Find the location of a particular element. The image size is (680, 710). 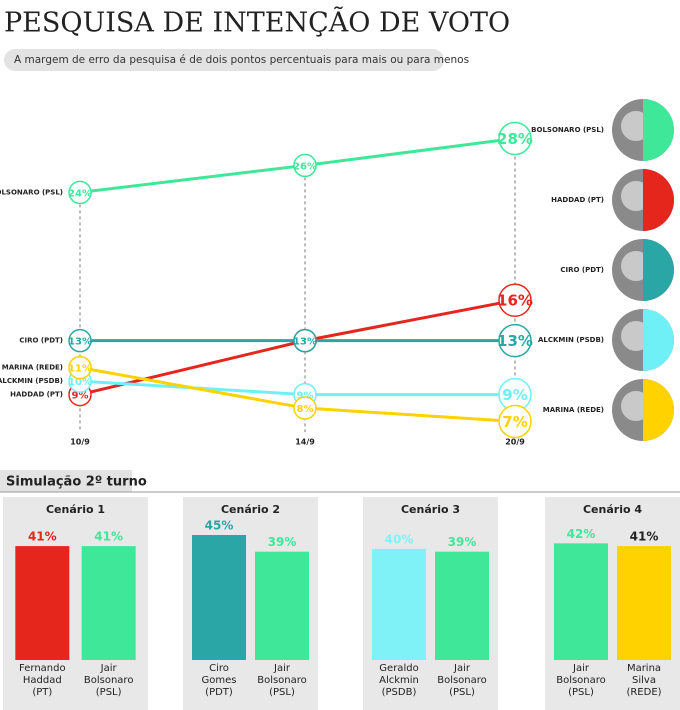

x-tick-label: 10/9 is located at coordinates (80, 442).